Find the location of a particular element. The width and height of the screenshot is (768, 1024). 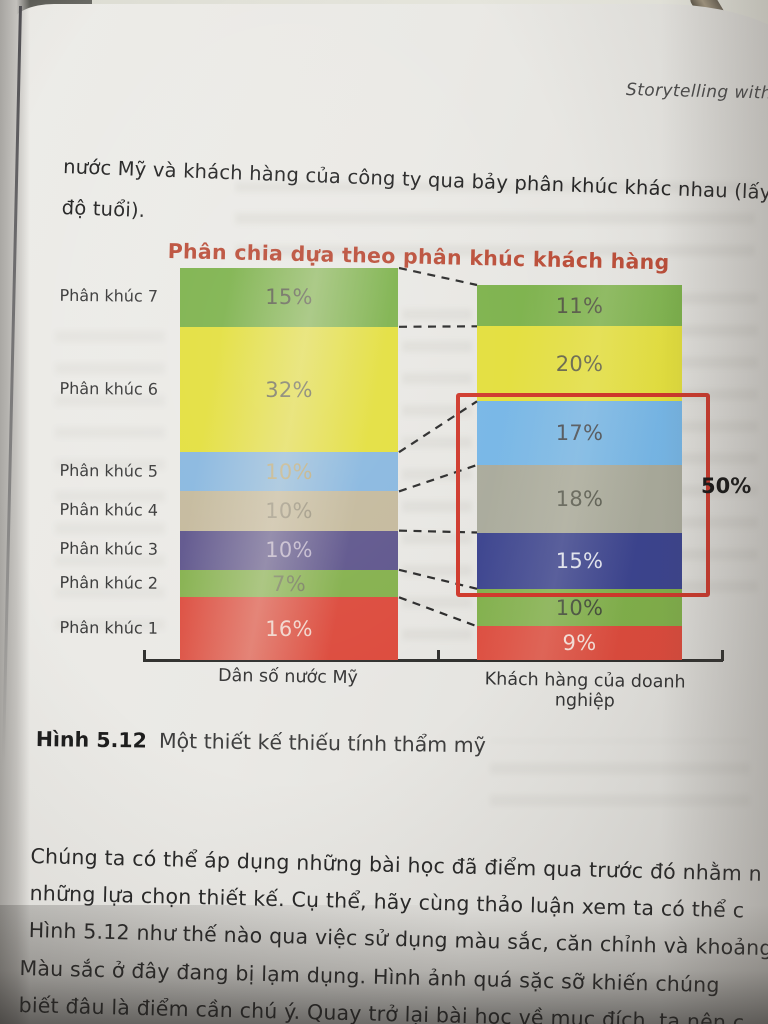

bar-segment-left-6: 32% is located at coordinates (289, 389).